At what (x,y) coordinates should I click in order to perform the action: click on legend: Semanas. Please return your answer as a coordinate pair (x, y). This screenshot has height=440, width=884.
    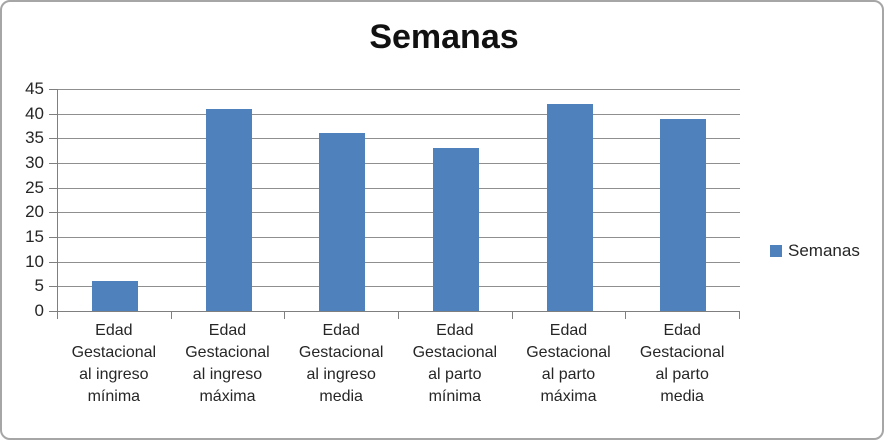
    Looking at the image, I should click on (815, 251).